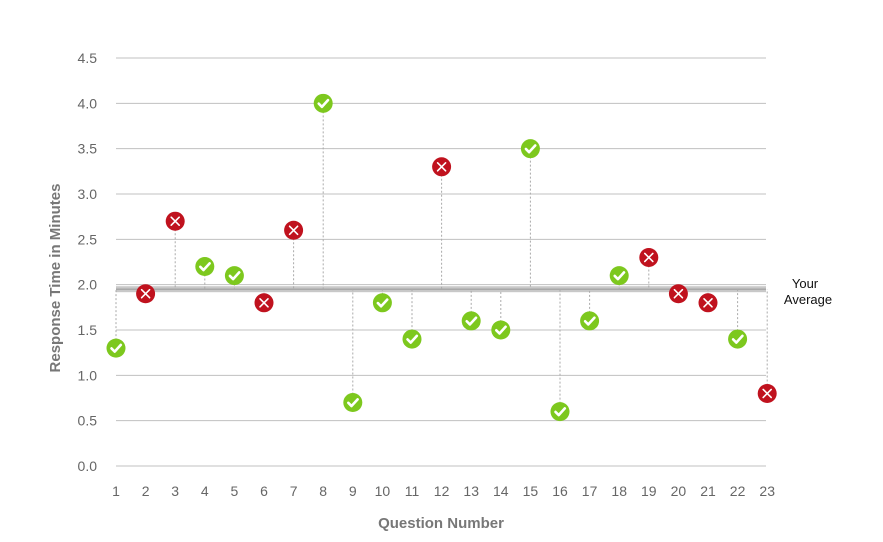 Image resolution: width=883 pixels, height=542 pixels. I want to click on x-tick-label: 6, so click(264, 491).